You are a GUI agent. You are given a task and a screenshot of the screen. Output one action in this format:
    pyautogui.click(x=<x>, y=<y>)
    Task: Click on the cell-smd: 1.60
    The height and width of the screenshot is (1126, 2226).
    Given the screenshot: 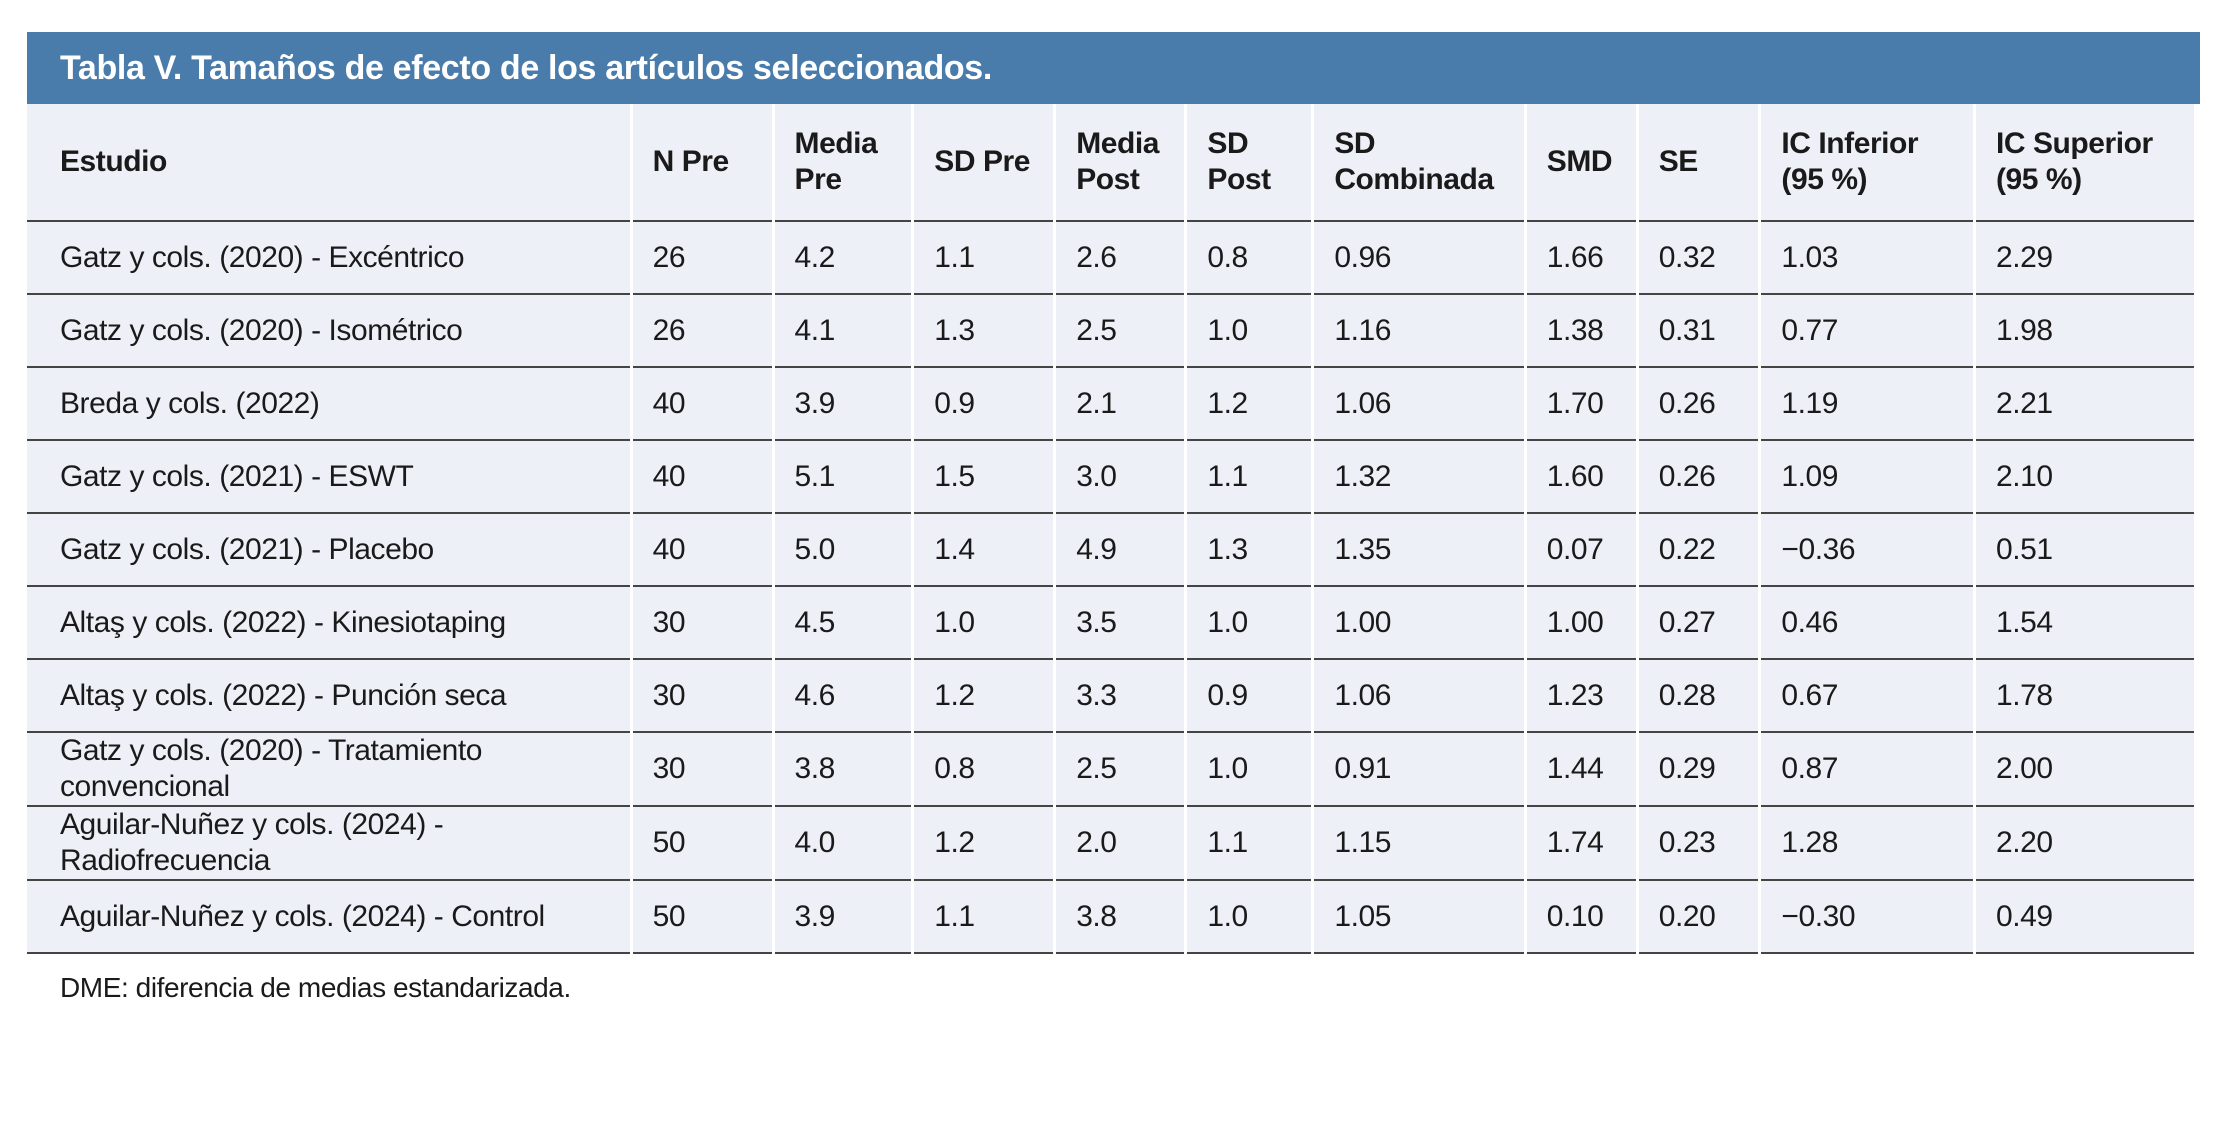 What is the action you would take?
    pyautogui.click(x=1581, y=477)
    